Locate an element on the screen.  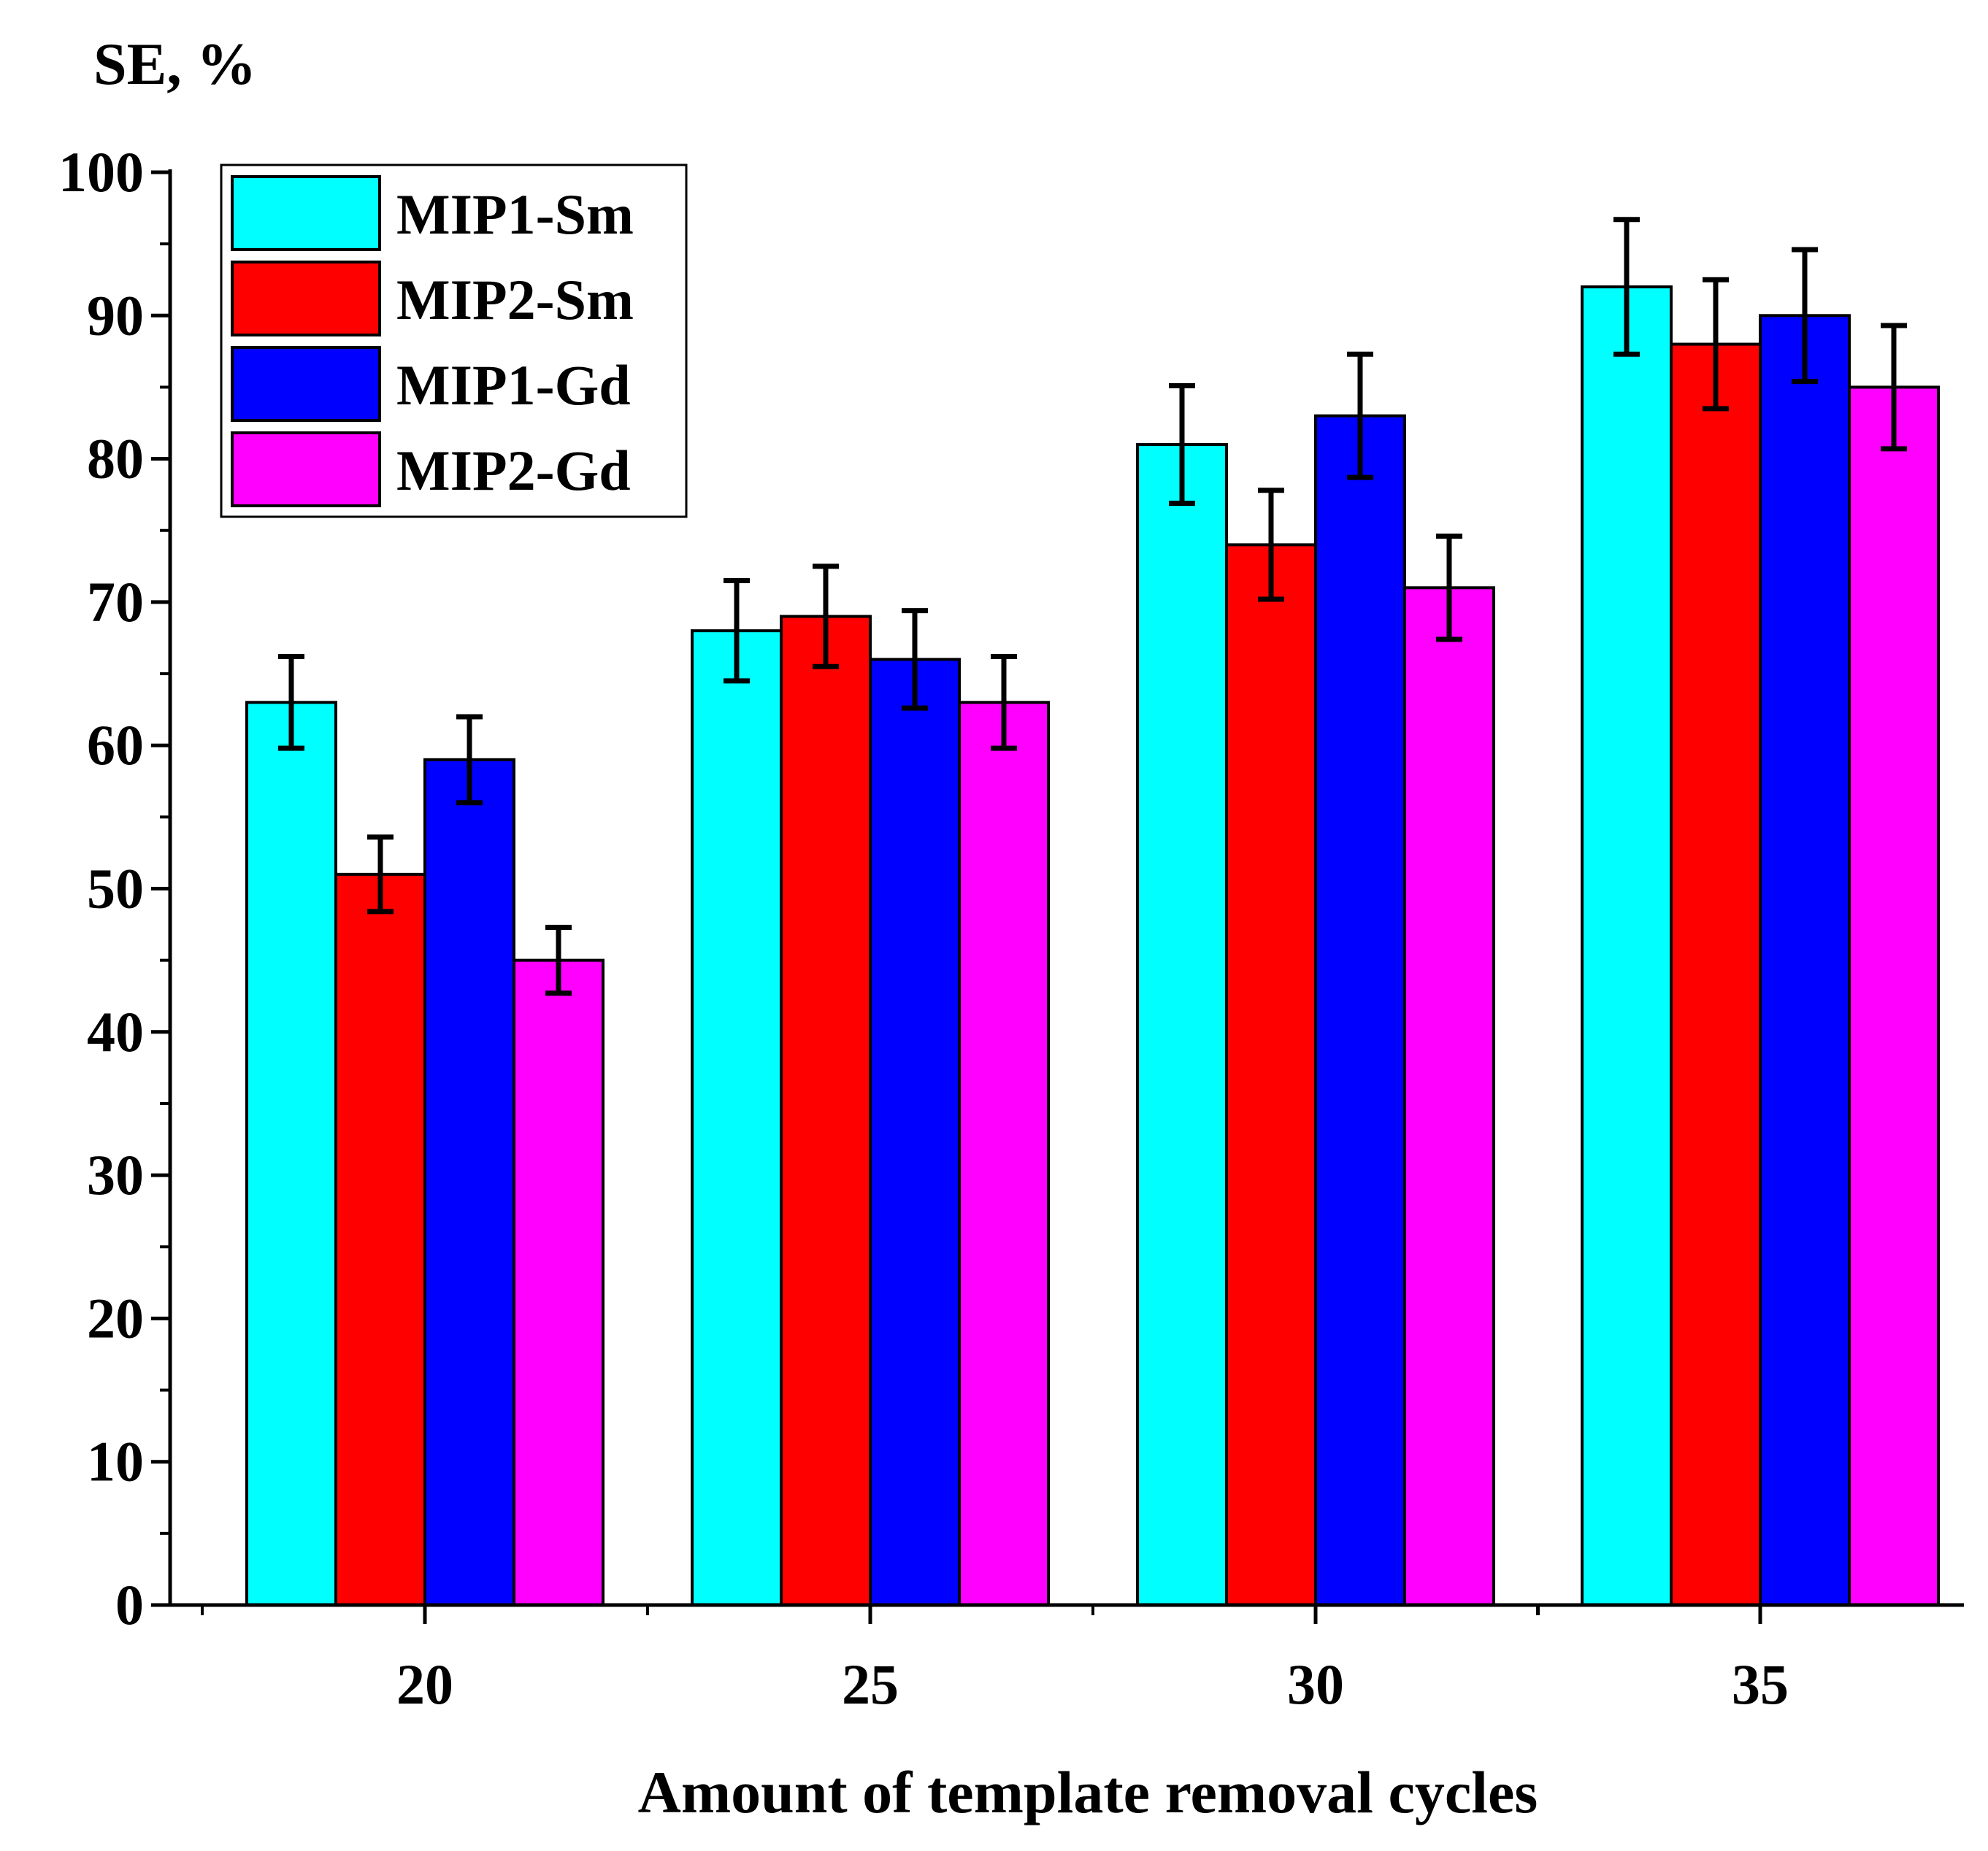
y-tick-label: 60 is located at coordinates (116, 745).